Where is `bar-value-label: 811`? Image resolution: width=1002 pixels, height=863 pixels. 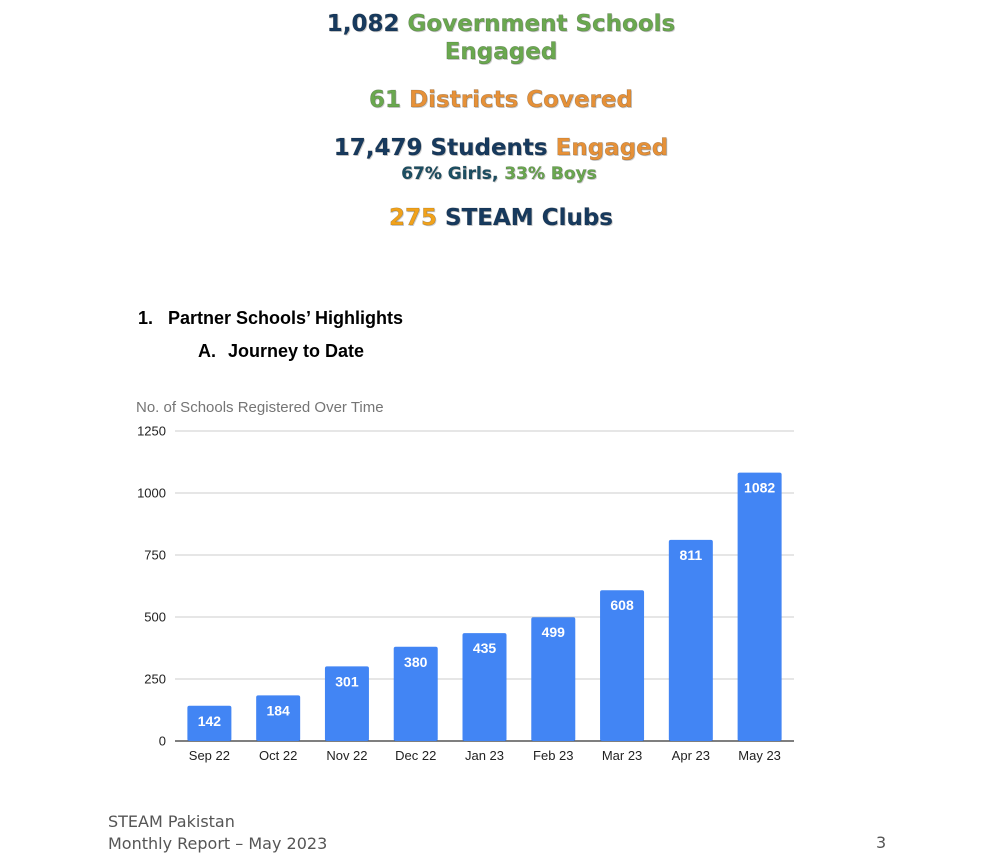
bar-value-label: 811 is located at coordinates (691, 555).